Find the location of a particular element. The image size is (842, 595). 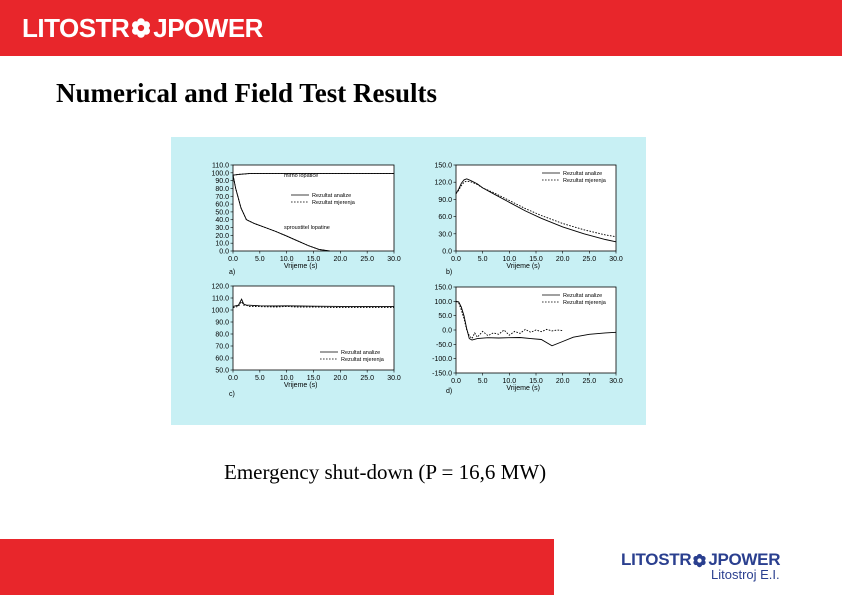

footer-brand-part2: JPOWER is located at coordinates (744, 559).